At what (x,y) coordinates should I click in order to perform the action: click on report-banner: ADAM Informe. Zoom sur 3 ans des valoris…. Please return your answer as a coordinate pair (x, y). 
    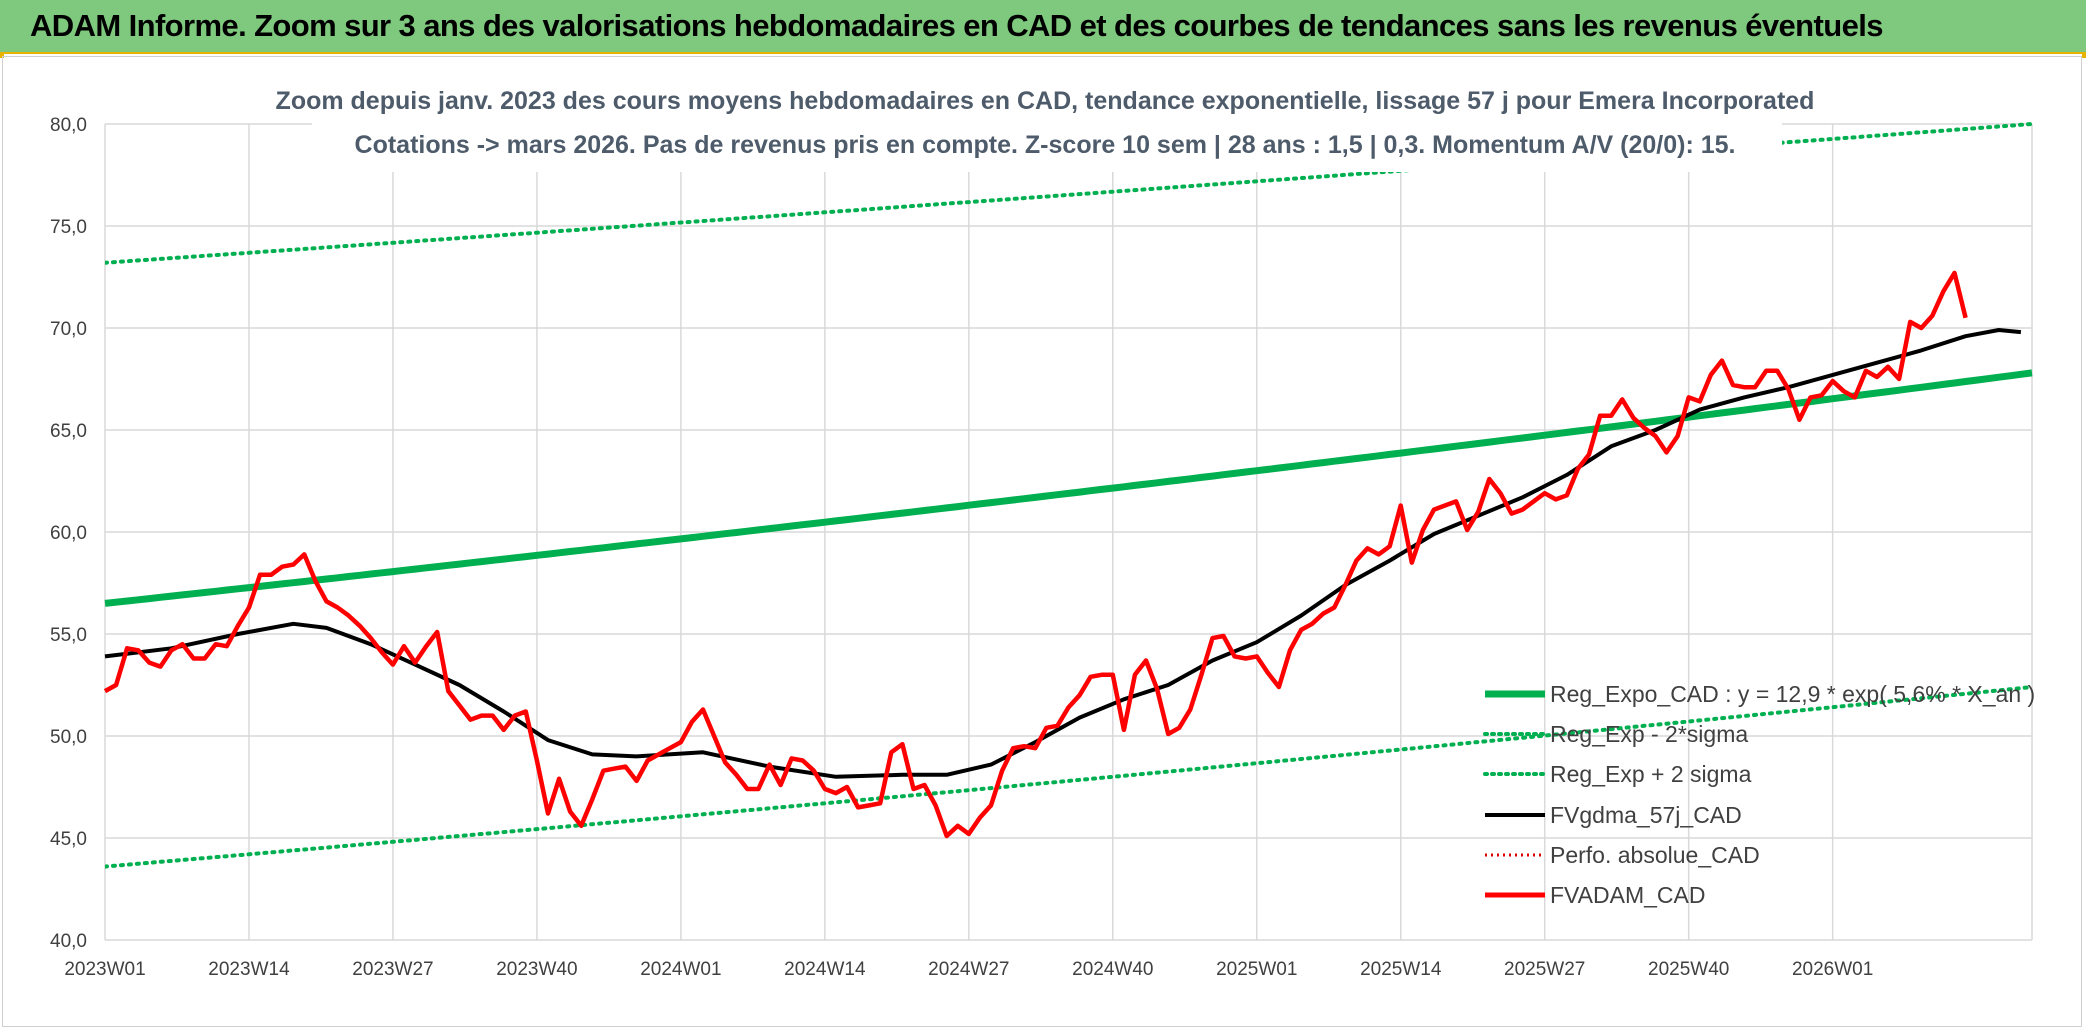
    Looking at the image, I should click on (1043, 27).